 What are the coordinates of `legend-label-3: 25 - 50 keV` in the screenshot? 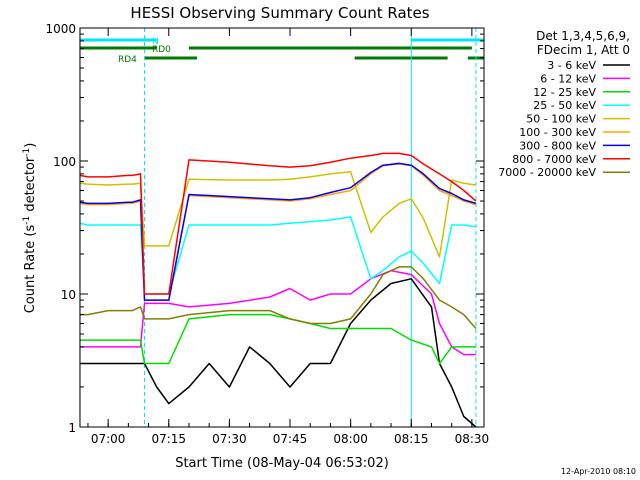 It's located at (564, 105).